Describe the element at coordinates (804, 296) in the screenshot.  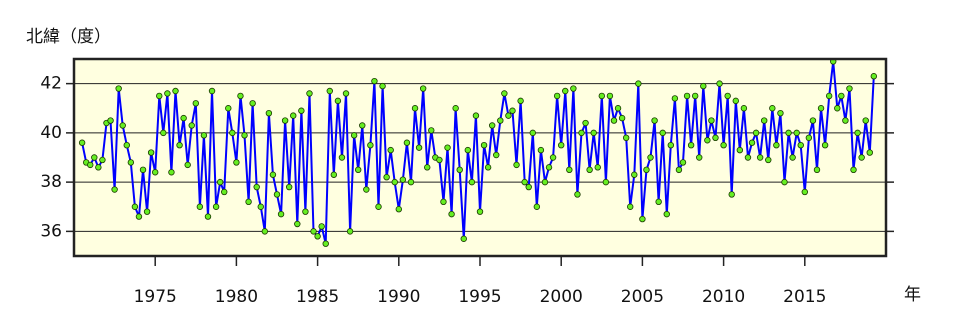
I see `x-tick-label: 2015` at that location.